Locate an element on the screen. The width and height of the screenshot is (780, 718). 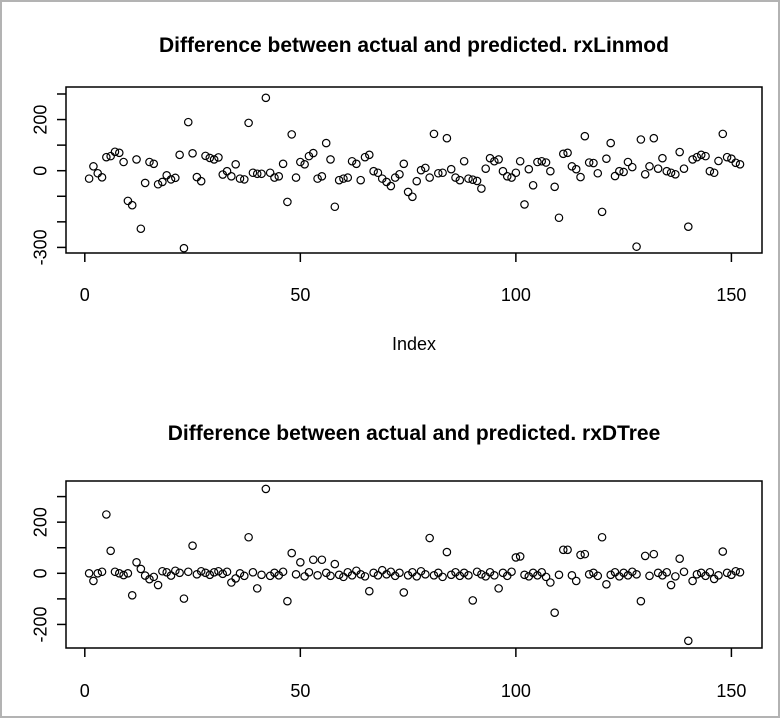
x-tick-label: 0 is located at coordinates (85, 295).